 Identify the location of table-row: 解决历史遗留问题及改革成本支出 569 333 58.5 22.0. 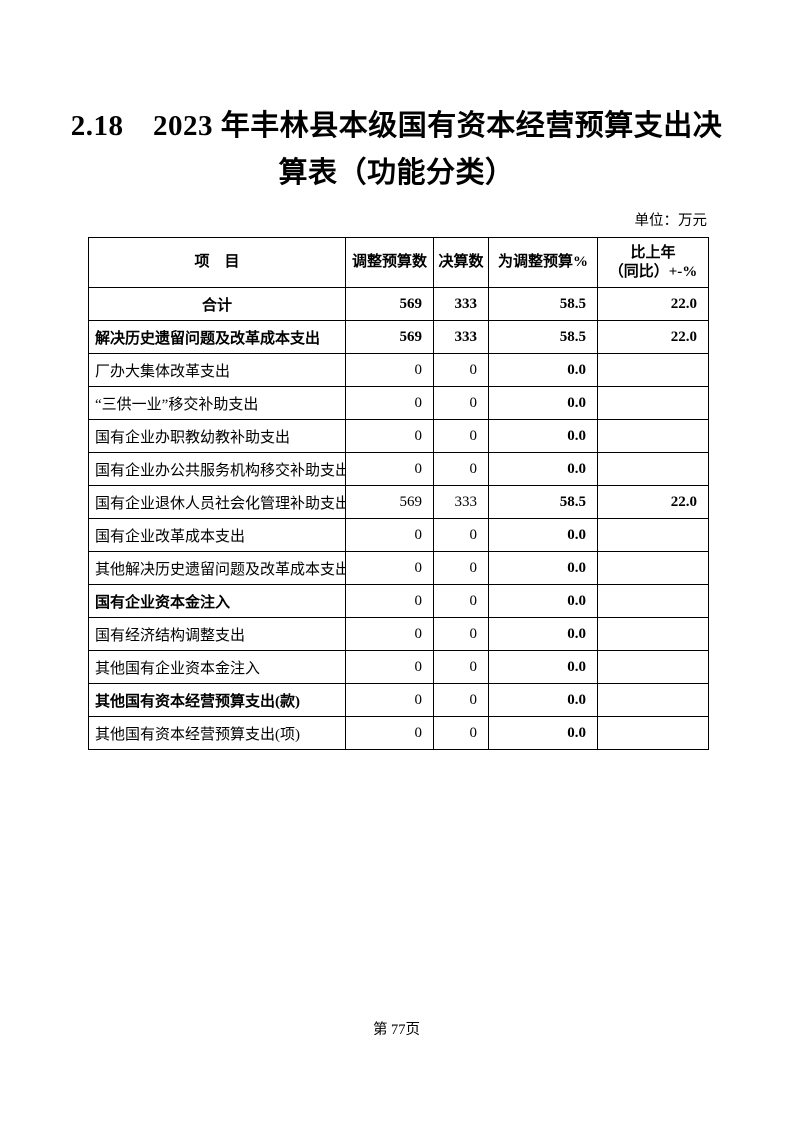
(398, 337).